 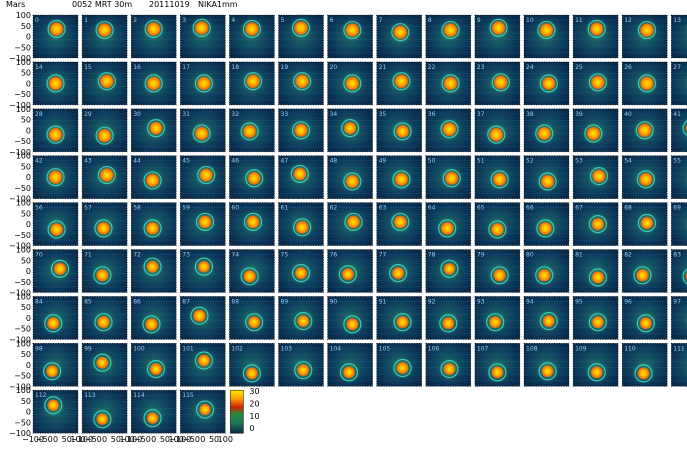 I want to click on map-panel: 28, so click(x=55, y=130).